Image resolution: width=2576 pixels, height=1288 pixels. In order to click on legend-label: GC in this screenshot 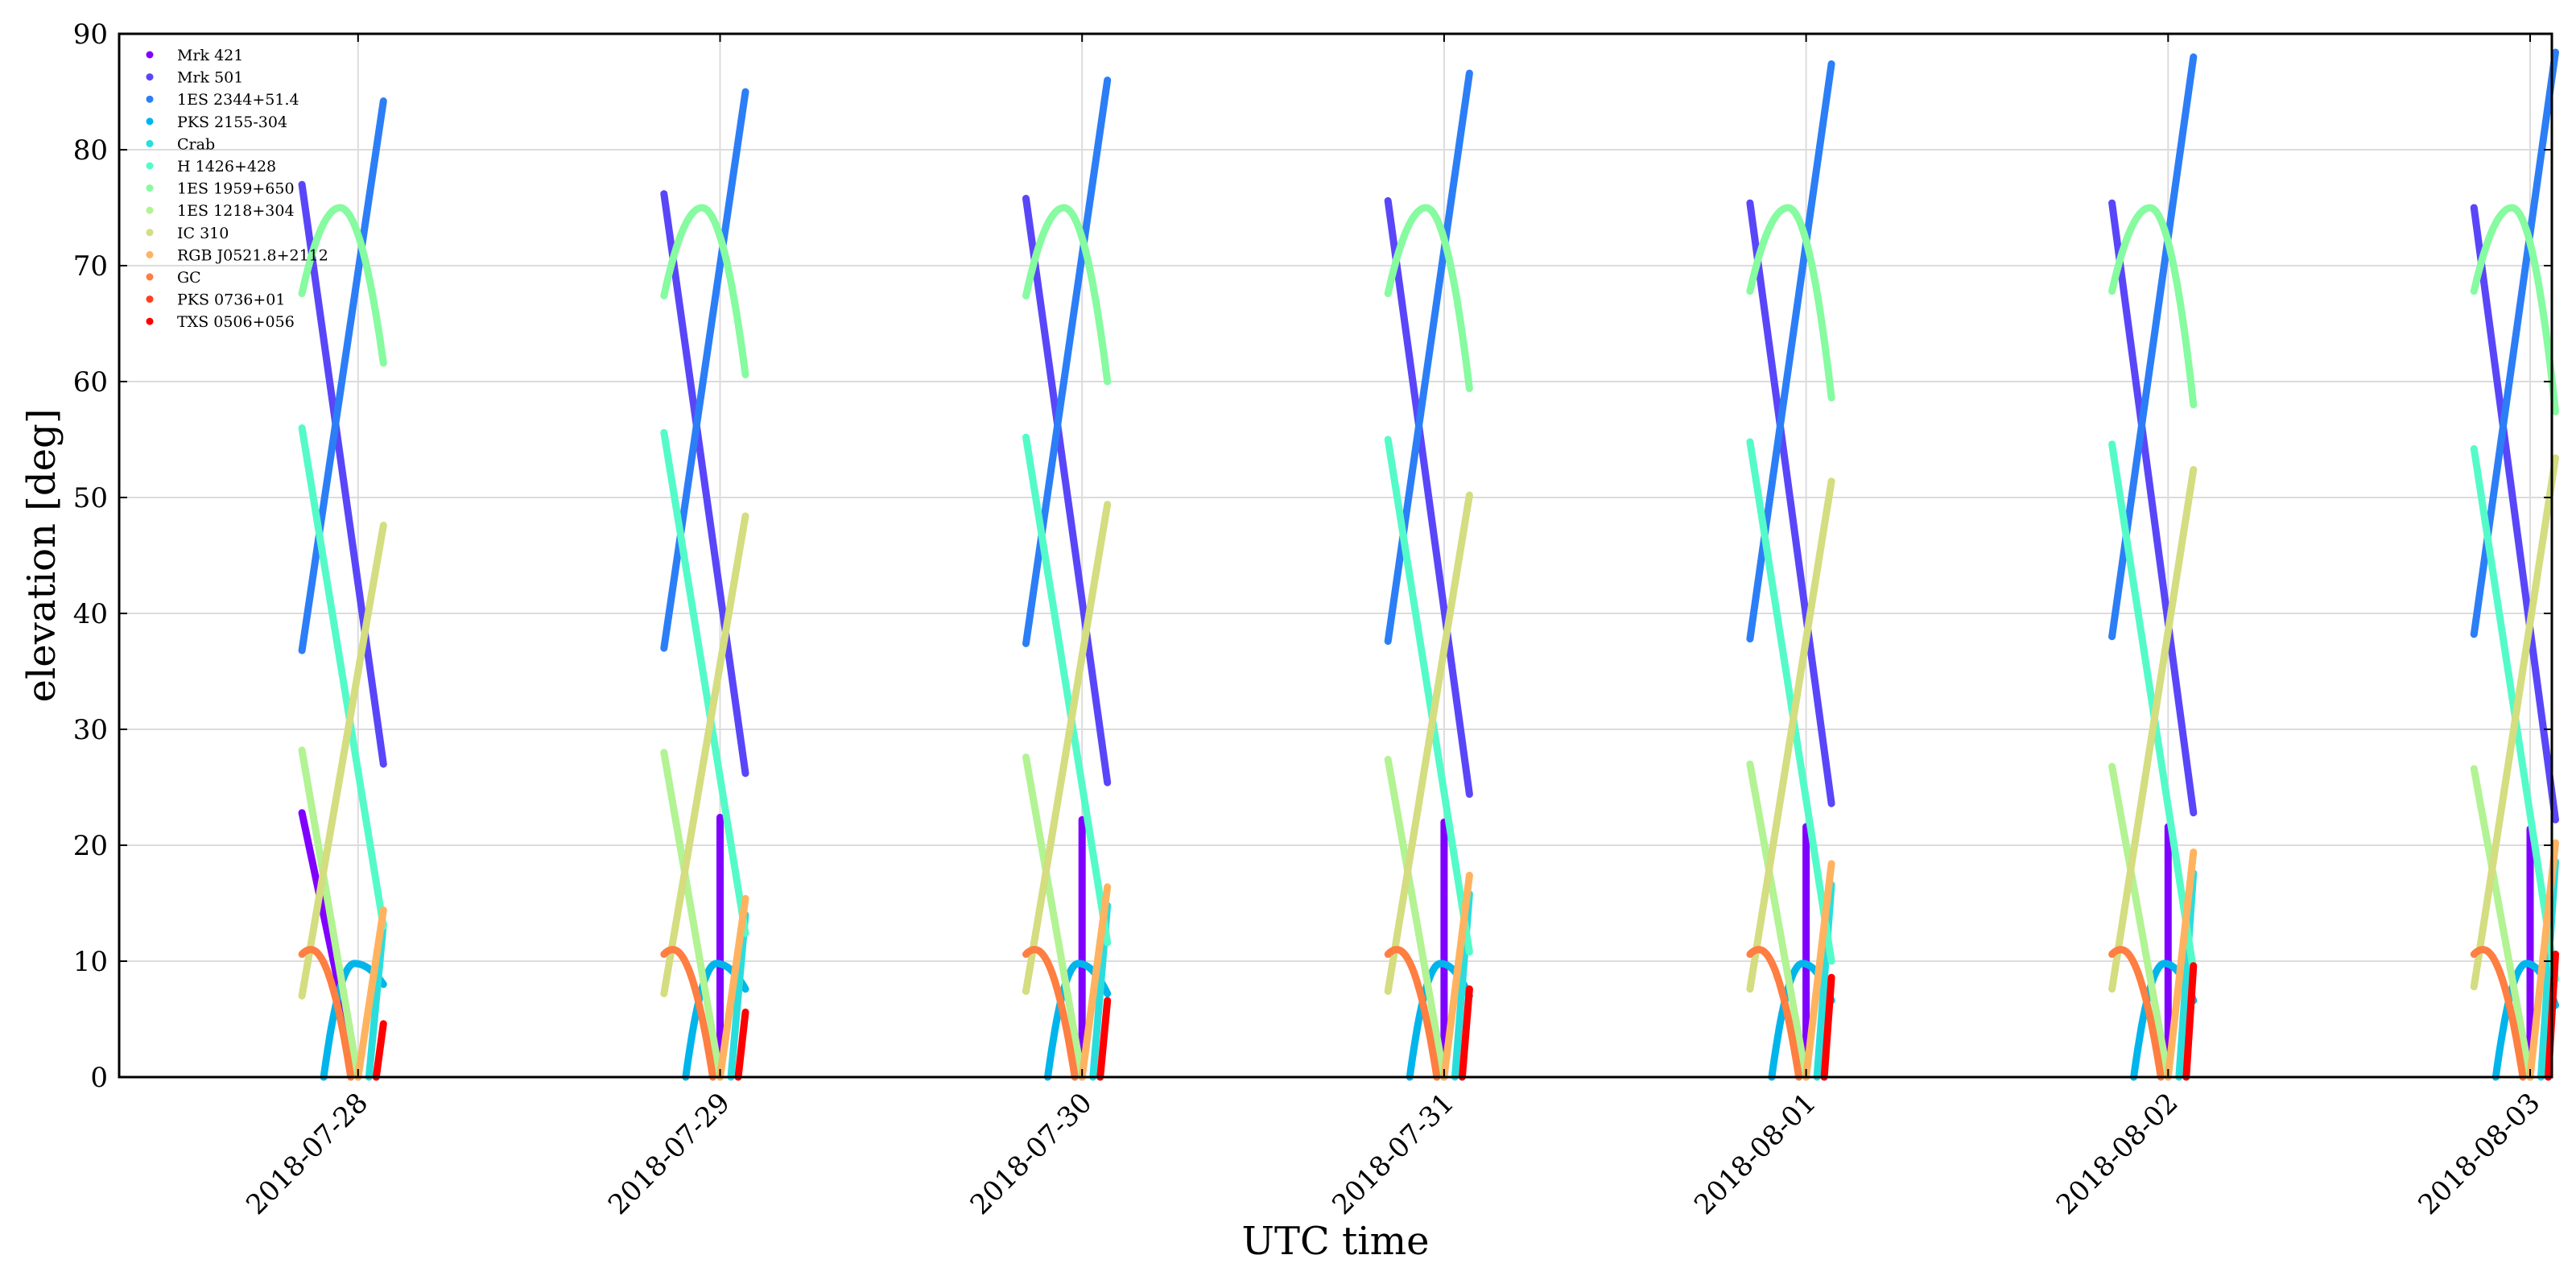, I will do `click(189, 278)`.